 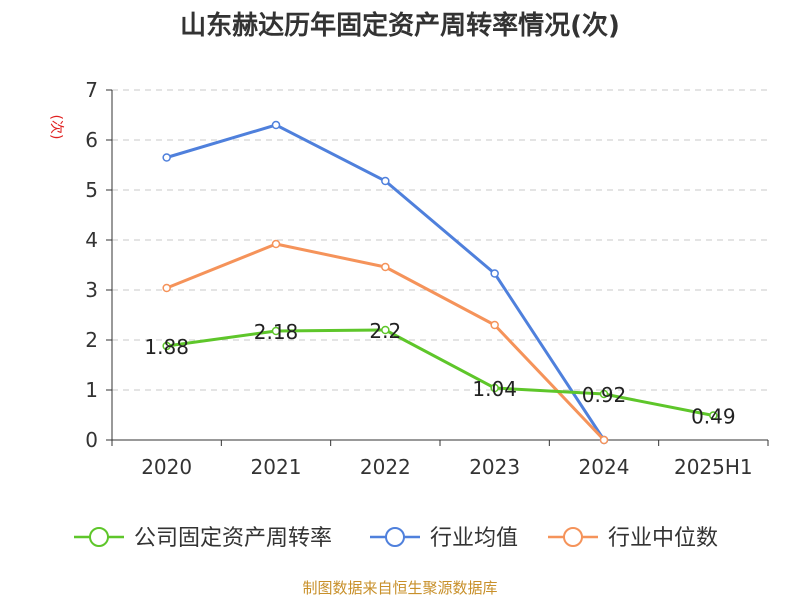 I want to click on legend-item-1: 行业均值, so click(x=444, y=538).